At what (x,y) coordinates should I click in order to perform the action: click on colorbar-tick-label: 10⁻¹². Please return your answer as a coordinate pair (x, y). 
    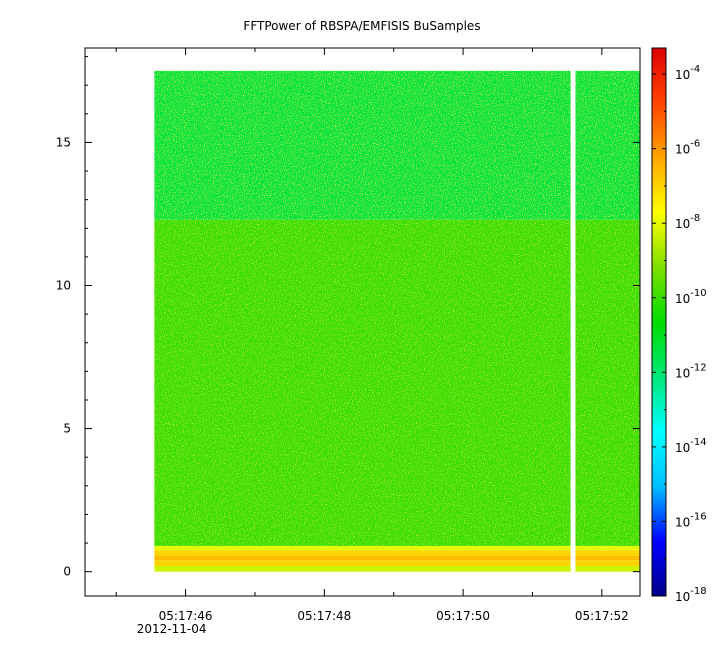
    Looking at the image, I should click on (691, 371).